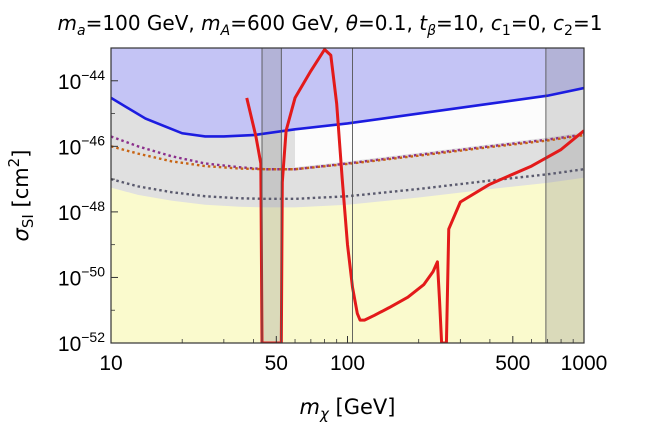  What do you see at coordinates (348, 409) in the screenshot?
I see `x-axis-label: mχ [GeV]` at bounding box center [348, 409].